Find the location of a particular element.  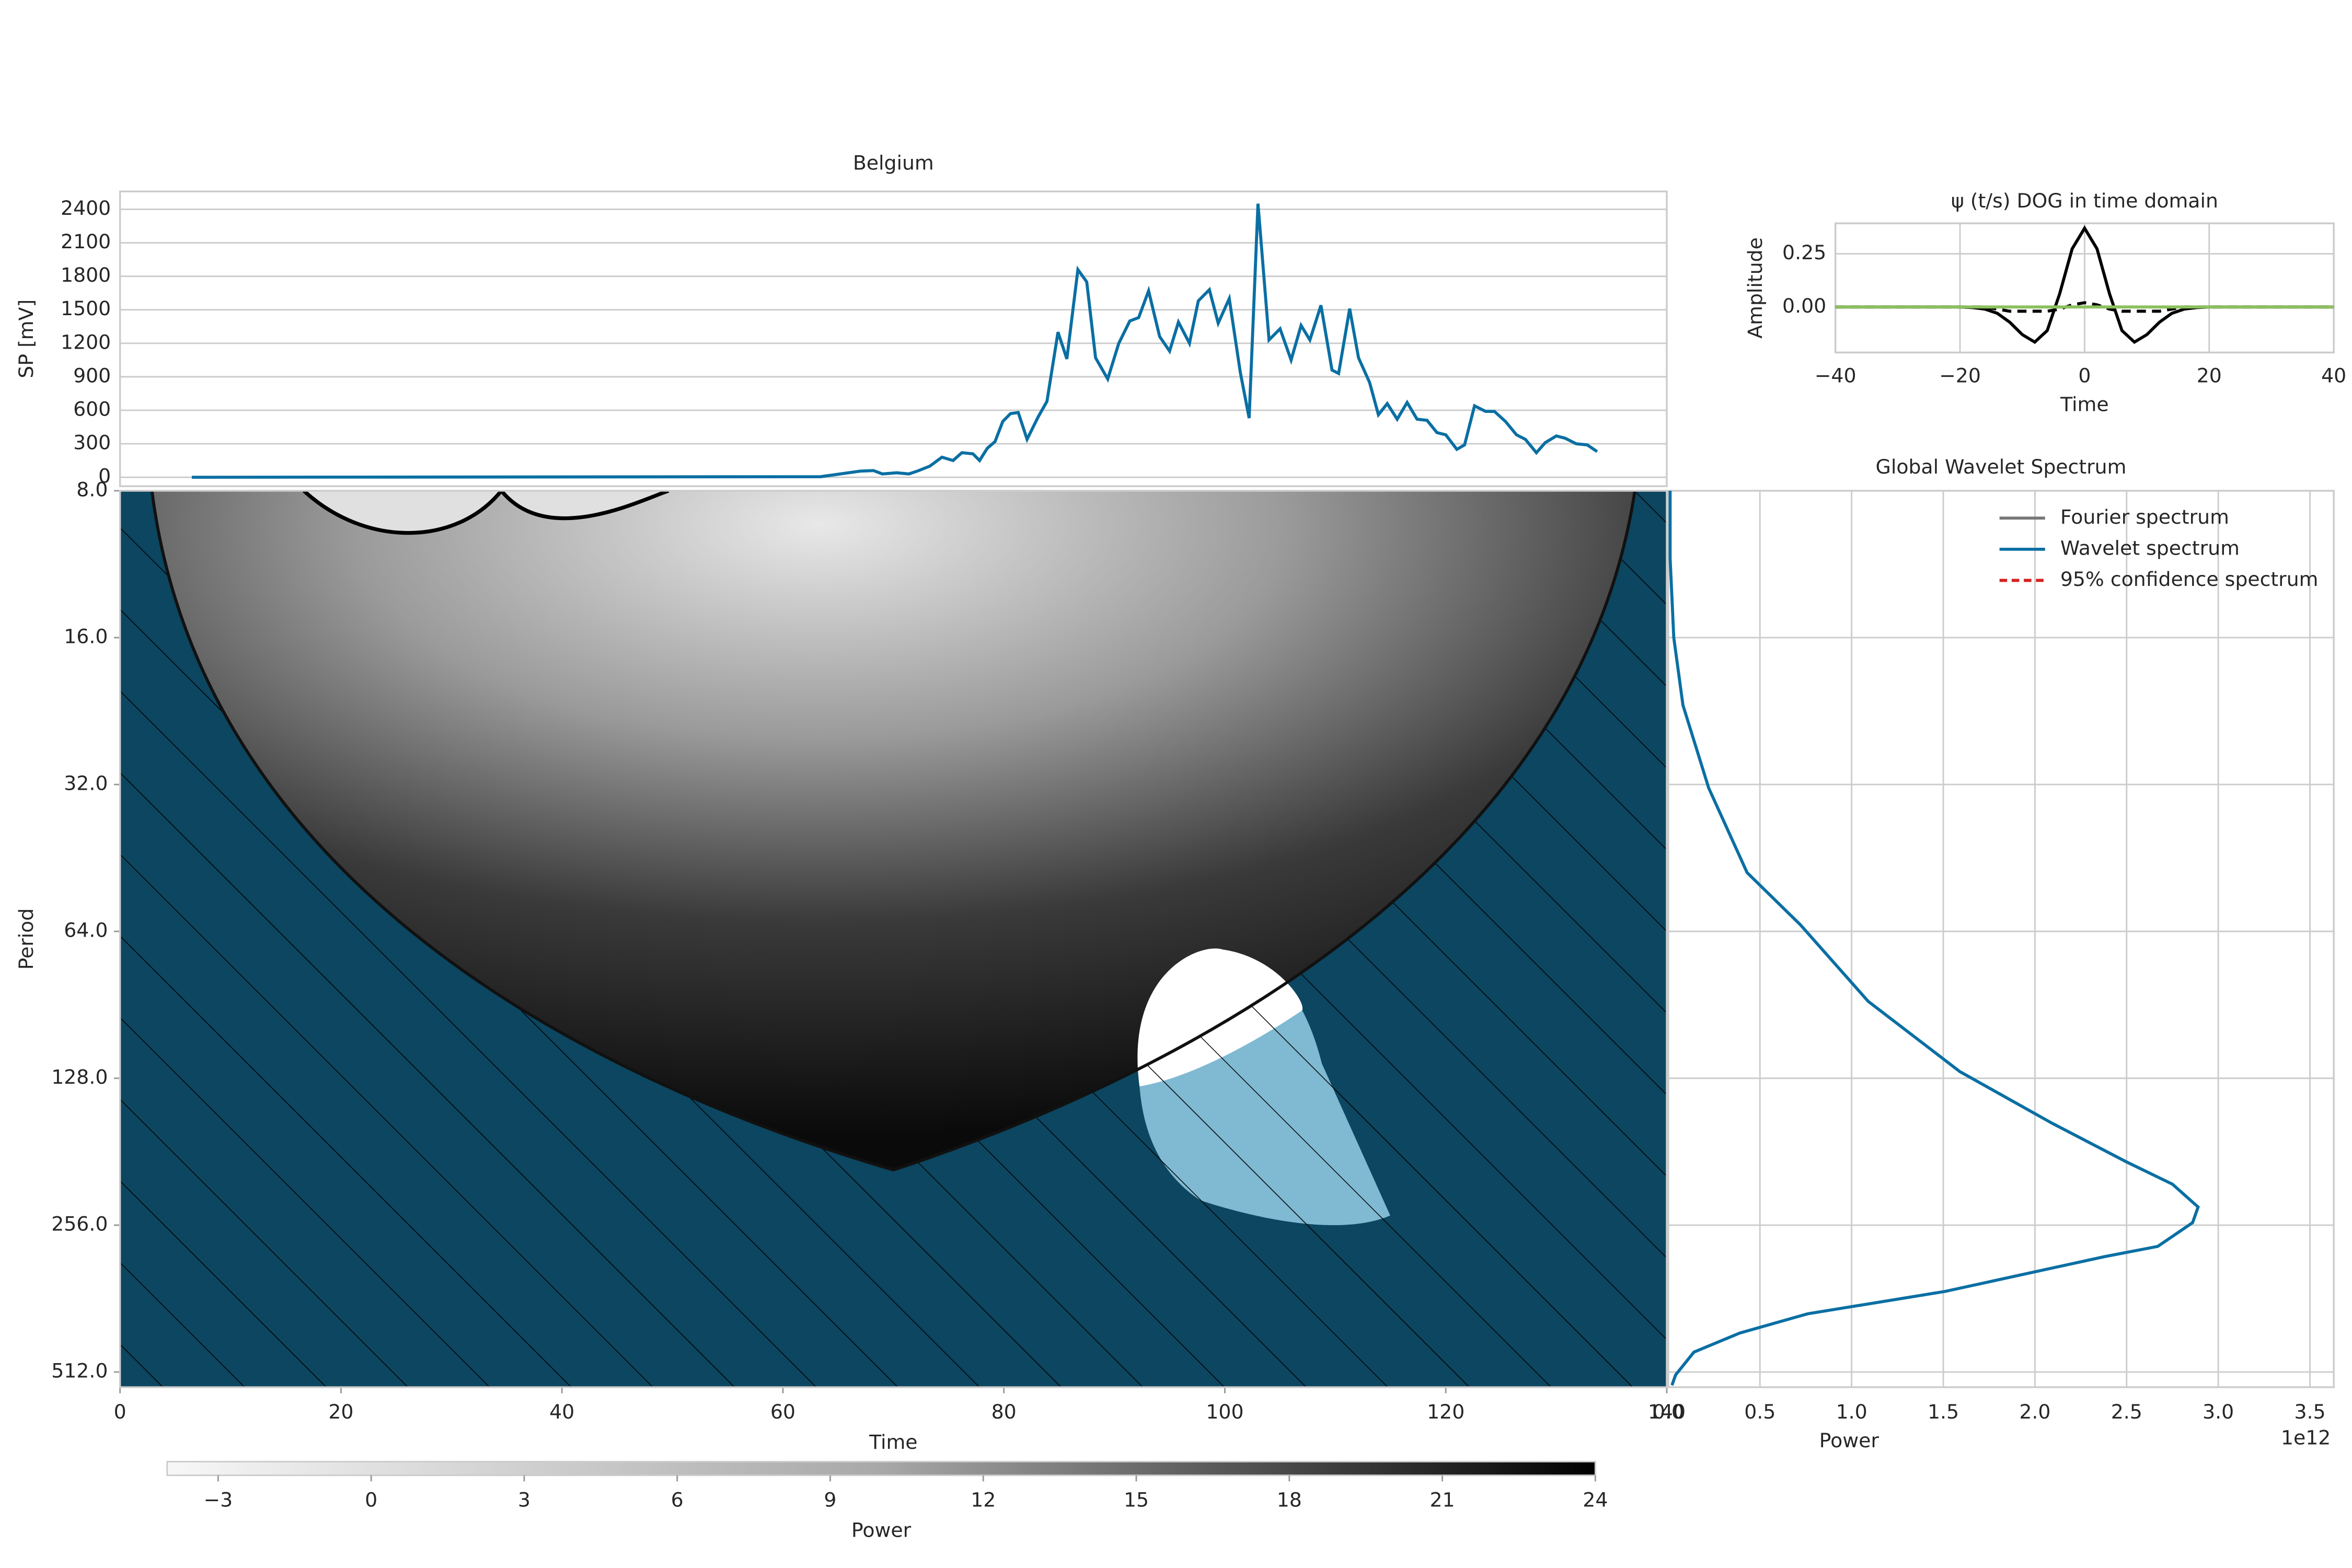

y-tick-label: 600 is located at coordinates (92, 408).